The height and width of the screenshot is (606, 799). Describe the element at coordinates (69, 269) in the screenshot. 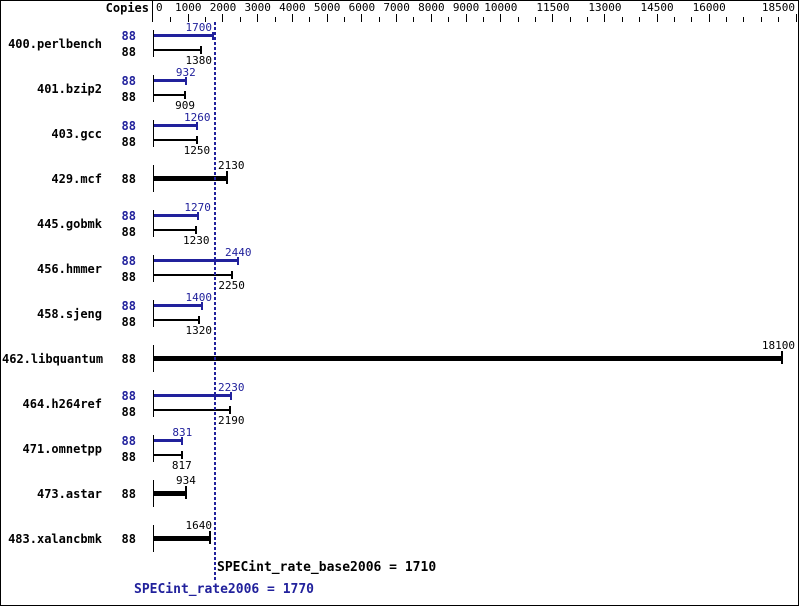

I see `benchmark-name: 456.hmmer` at that location.